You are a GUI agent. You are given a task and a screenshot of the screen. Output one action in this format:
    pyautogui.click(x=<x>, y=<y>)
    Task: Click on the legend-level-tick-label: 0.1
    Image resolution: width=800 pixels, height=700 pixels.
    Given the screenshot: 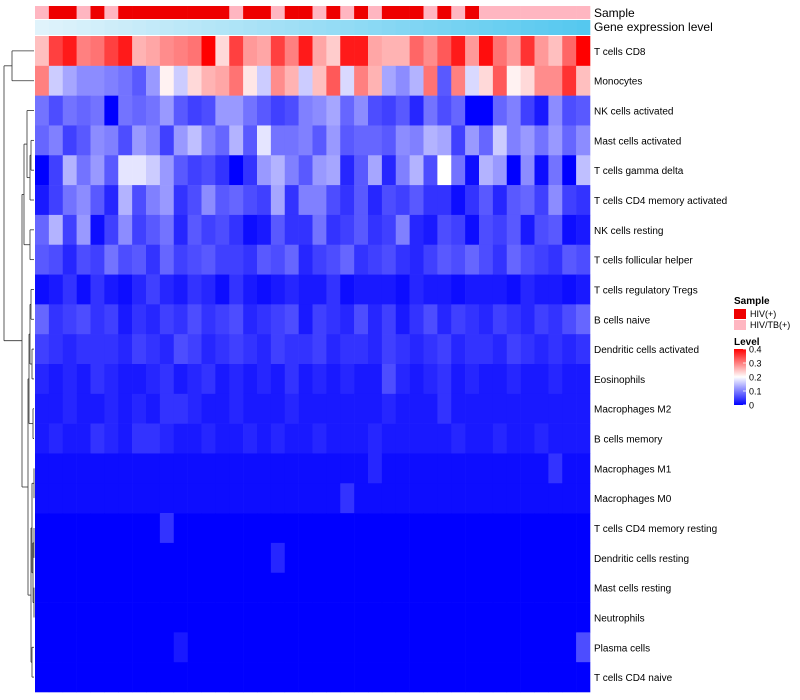 What is the action you would take?
    pyautogui.click(x=755, y=392)
    